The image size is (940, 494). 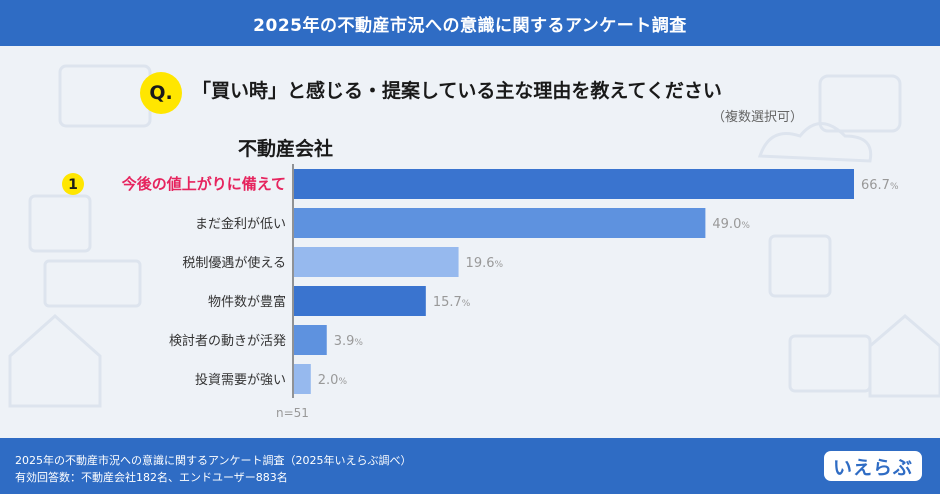 What do you see at coordinates (457, 91) in the screenshot?
I see `question-text: 「買い時」と感じる・提案している主な理由を教えてください` at bounding box center [457, 91].